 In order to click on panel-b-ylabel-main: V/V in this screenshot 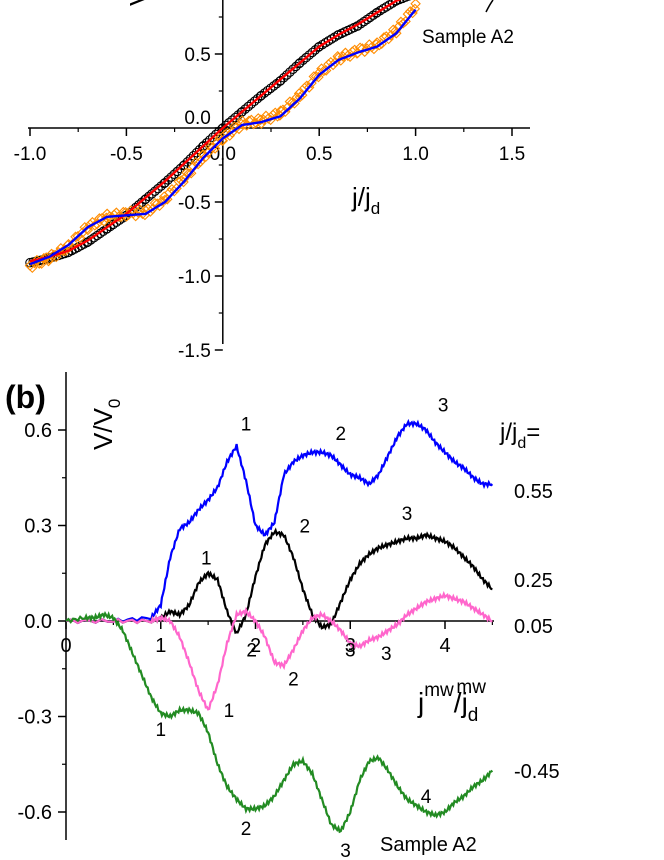, I will do `click(103, 428)`.